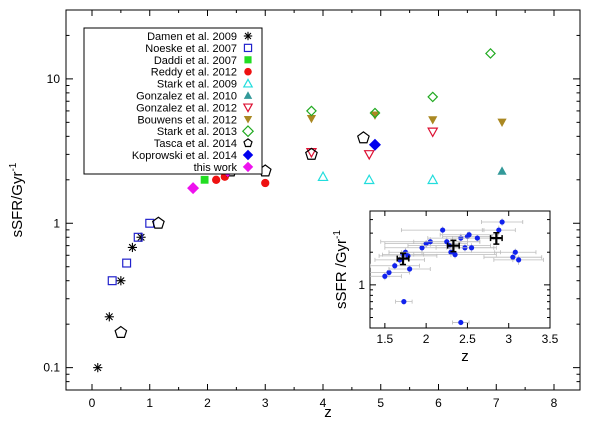  What do you see at coordinates (554, 403) in the screenshot?
I see `x-tick-label: 8` at bounding box center [554, 403].